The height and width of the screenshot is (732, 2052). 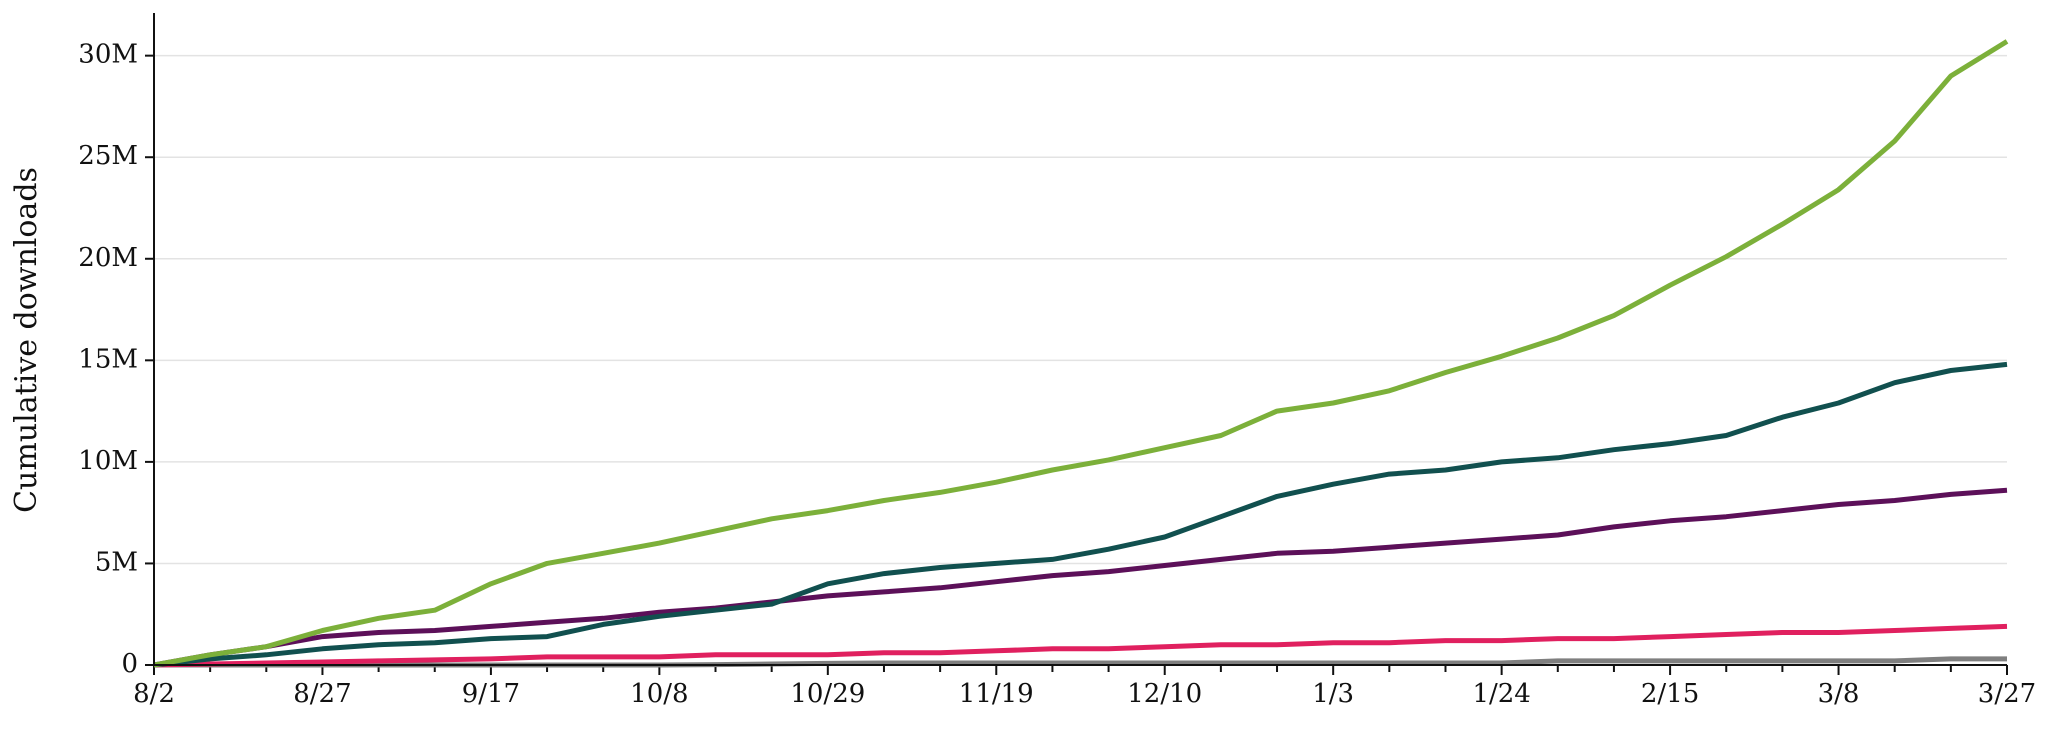 I want to click on x-tick-label: 10/29, so click(x=827, y=694).